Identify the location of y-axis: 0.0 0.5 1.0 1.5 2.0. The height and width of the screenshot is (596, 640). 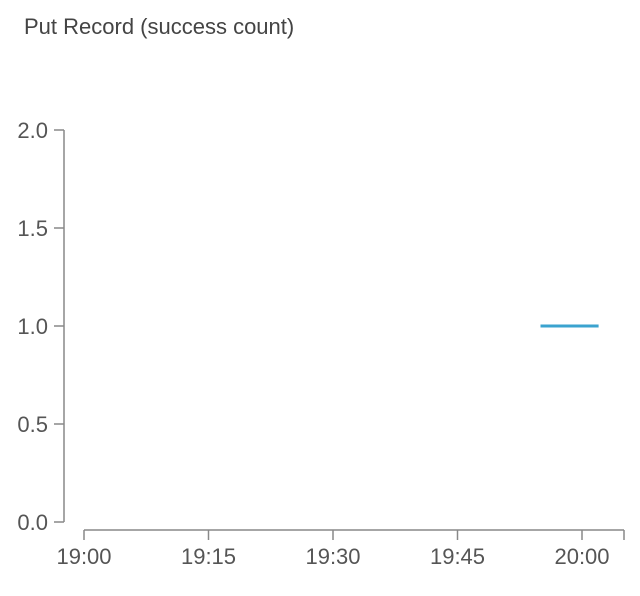
(41, 326).